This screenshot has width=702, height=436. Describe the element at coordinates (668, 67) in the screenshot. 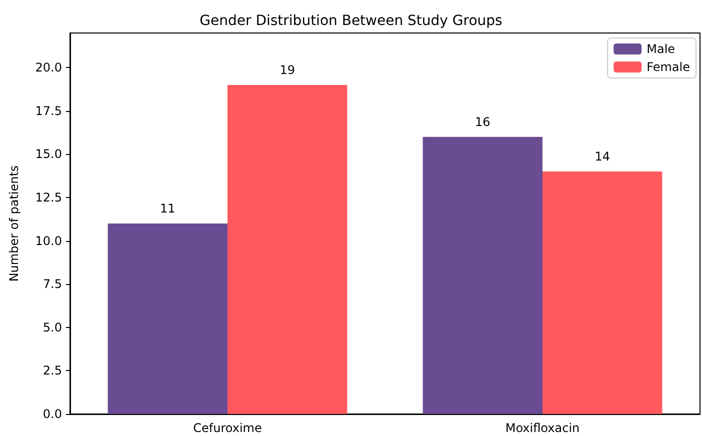

I see `legend-label: Female` at that location.